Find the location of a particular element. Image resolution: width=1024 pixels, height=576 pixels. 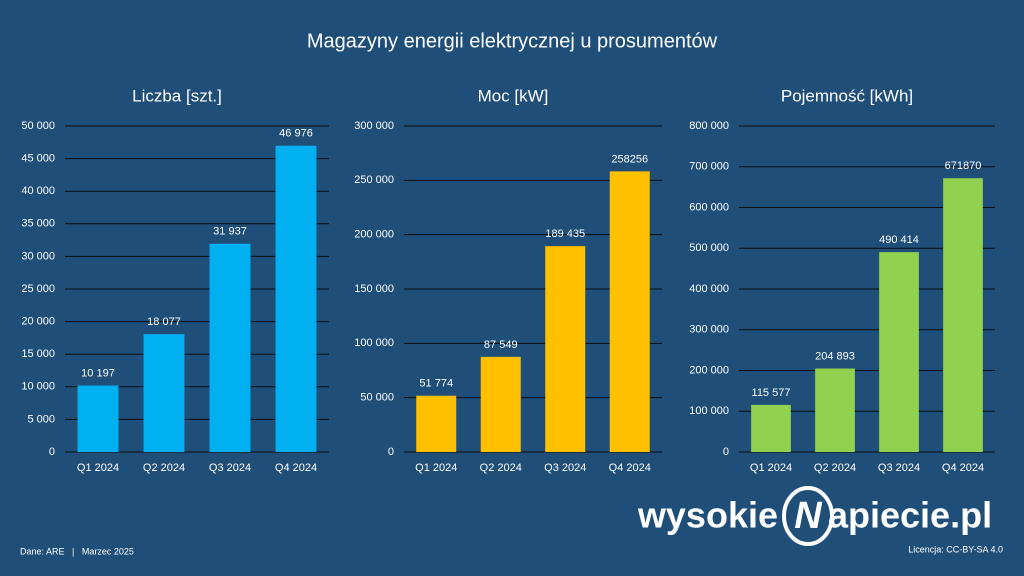

logo-mark: N is located at coordinates (808, 516).